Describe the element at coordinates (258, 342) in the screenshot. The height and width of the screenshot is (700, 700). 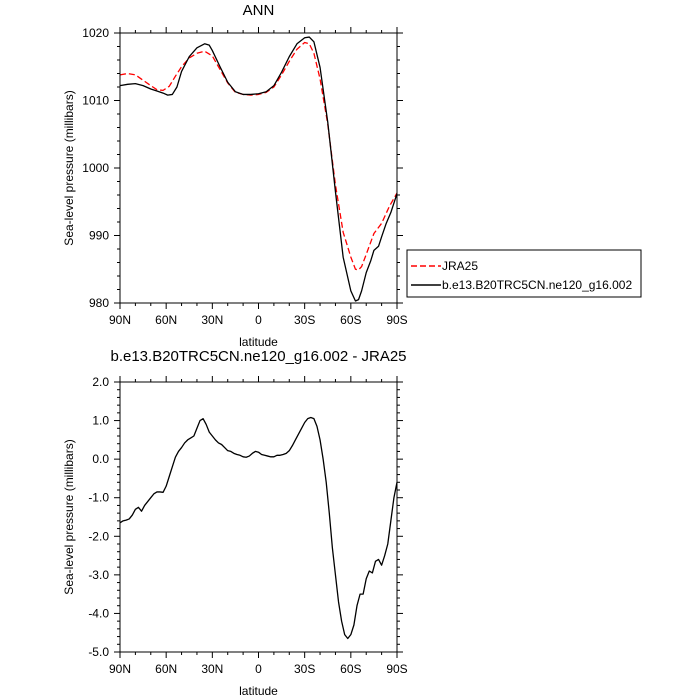
I see `top-x-axis-label: latitude` at that location.